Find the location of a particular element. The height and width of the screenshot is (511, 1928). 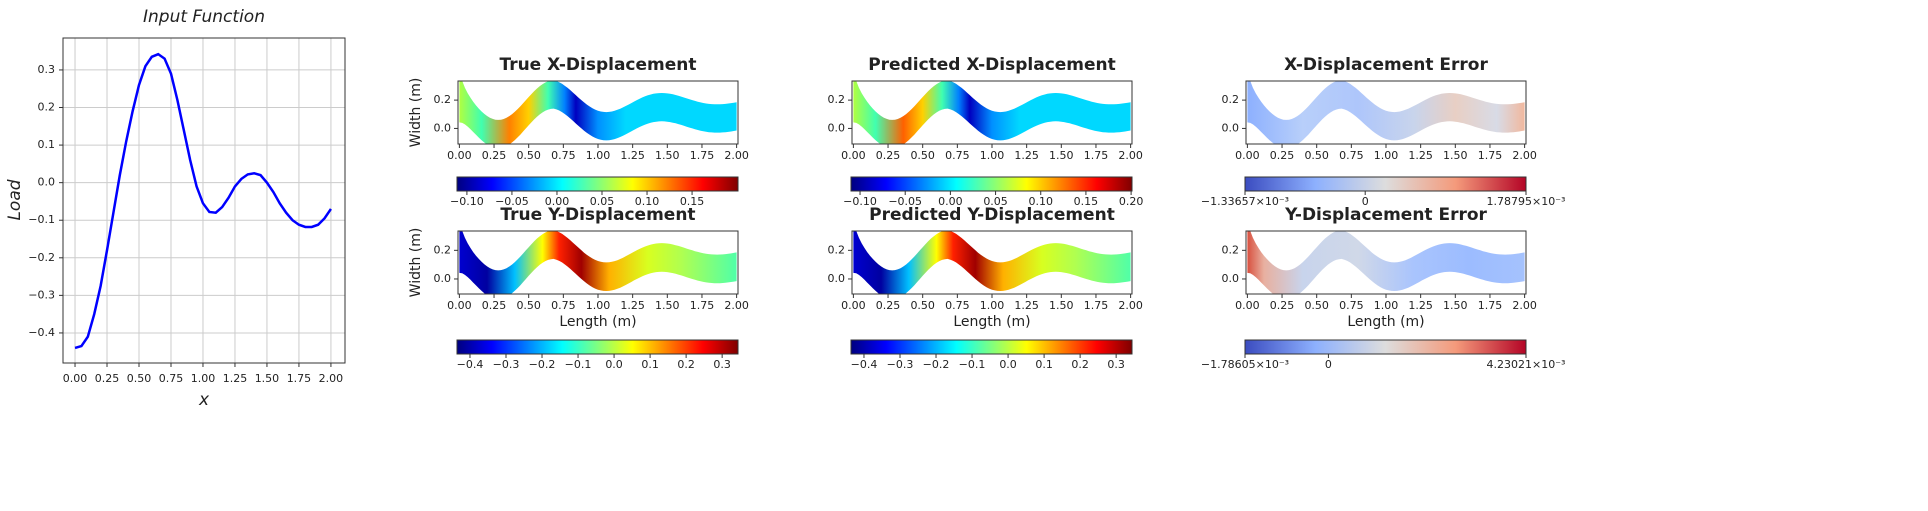

x-tick-label: 0.25 is located at coordinates (888, 155).